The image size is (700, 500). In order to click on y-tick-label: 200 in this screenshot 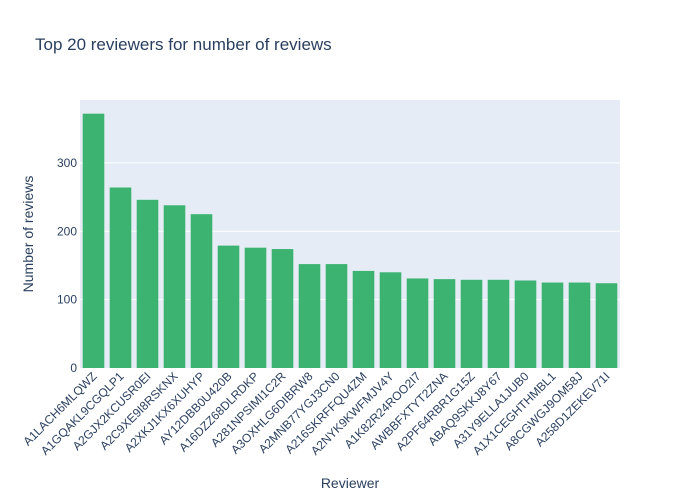, I will do `click(67, 231)`.